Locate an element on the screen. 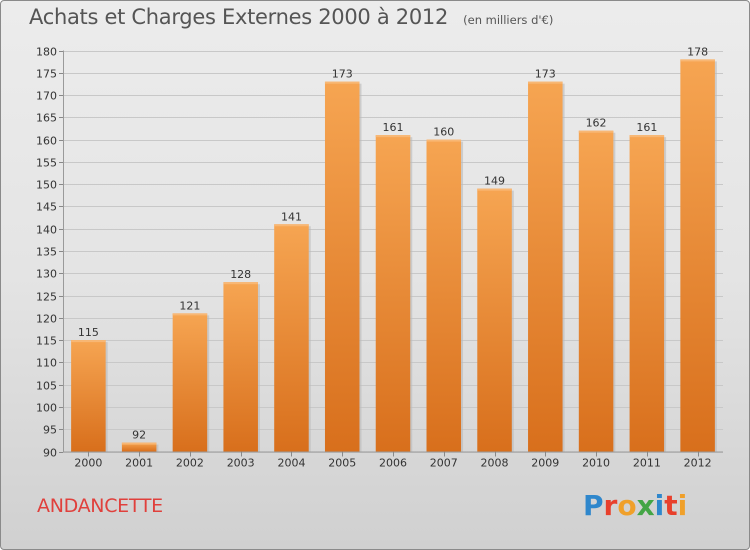  chart-title: Achats et Charges Externes 2000 à 2012 is located at coordinates (239, 17).